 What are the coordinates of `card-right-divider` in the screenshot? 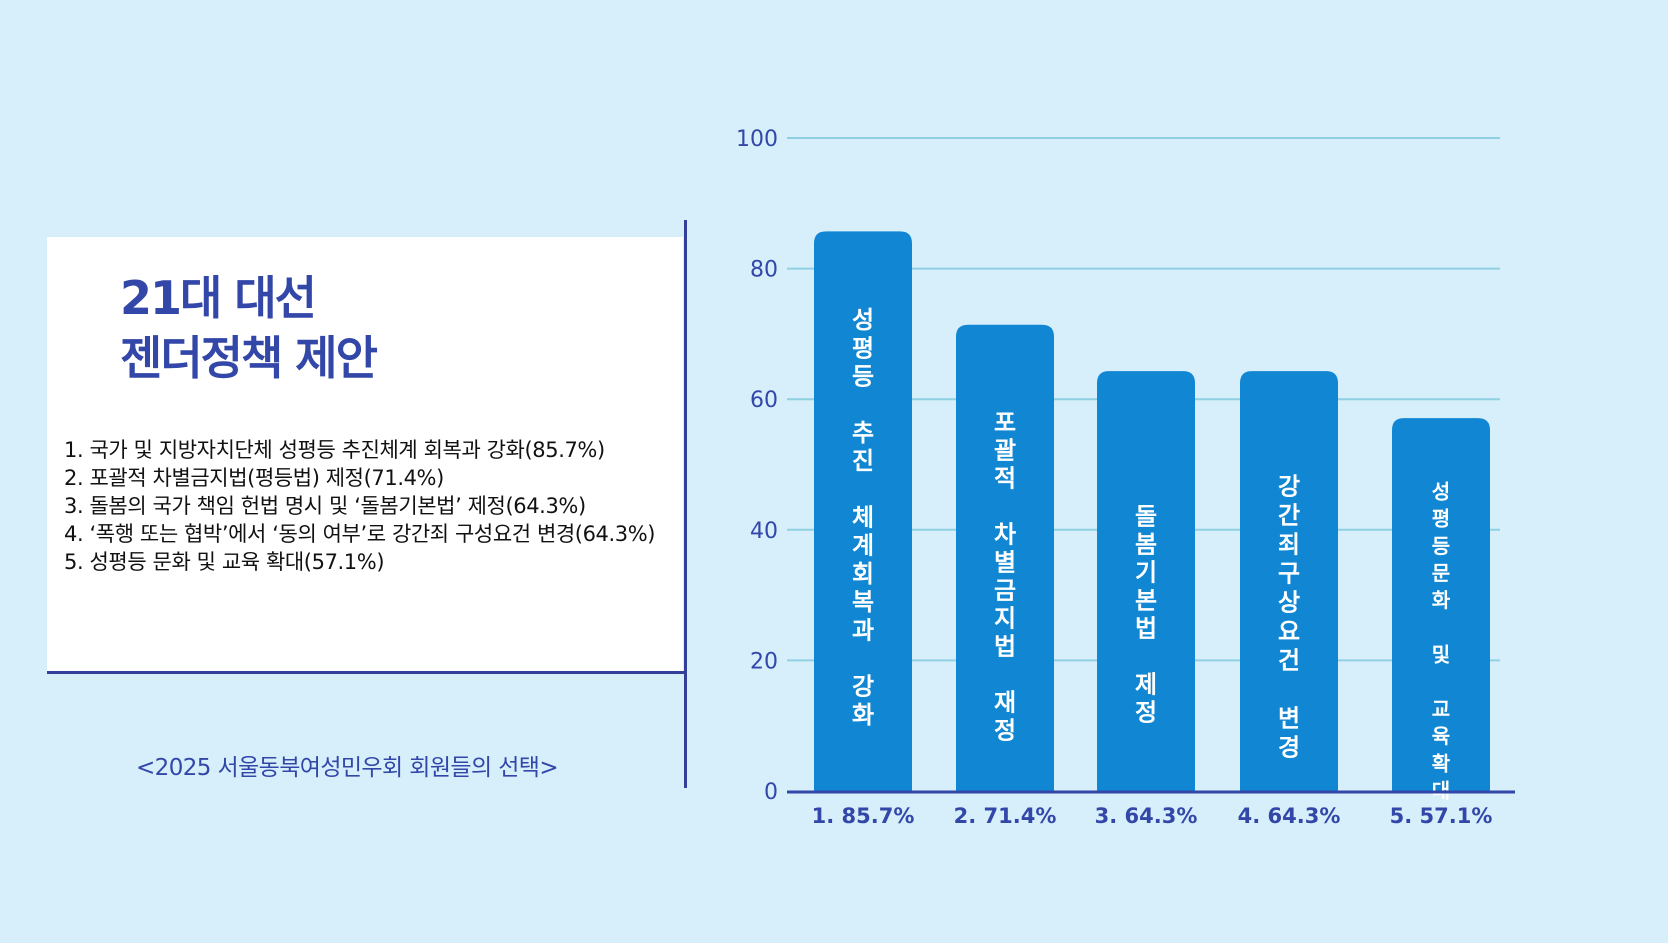 It's located at (685, 504).